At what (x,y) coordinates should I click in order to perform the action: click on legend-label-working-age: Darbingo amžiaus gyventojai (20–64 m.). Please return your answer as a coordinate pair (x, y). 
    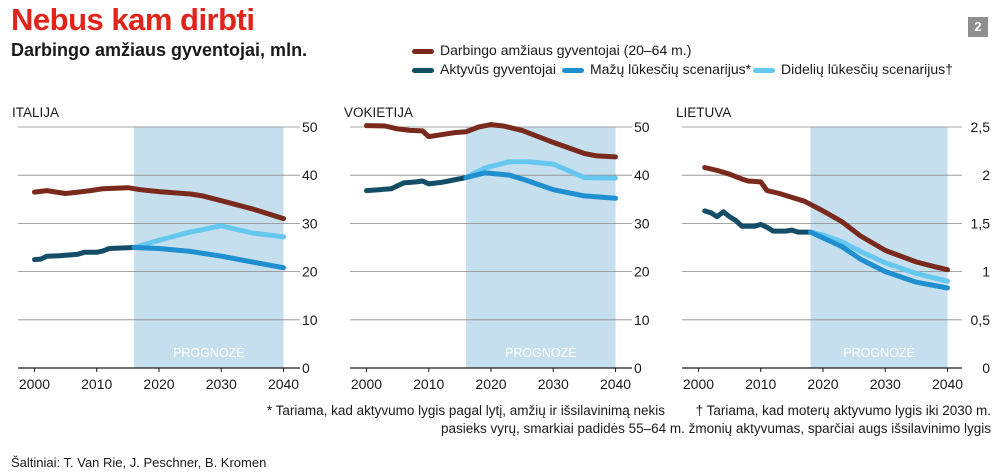
    Looking at the image, I should click on (566, 50).